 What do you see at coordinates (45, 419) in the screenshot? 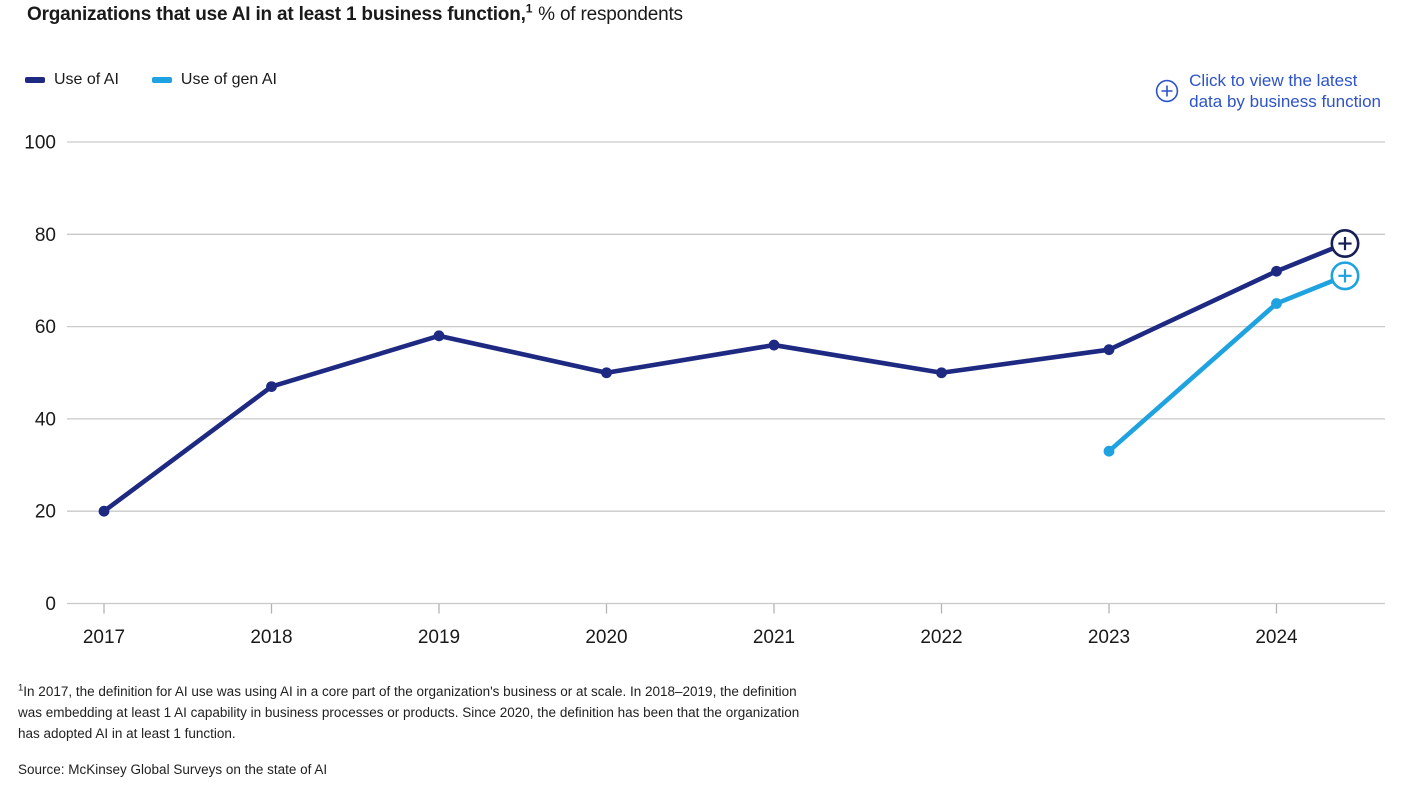
I see `y-axis-label: 40` at bounding box center [45, 419].